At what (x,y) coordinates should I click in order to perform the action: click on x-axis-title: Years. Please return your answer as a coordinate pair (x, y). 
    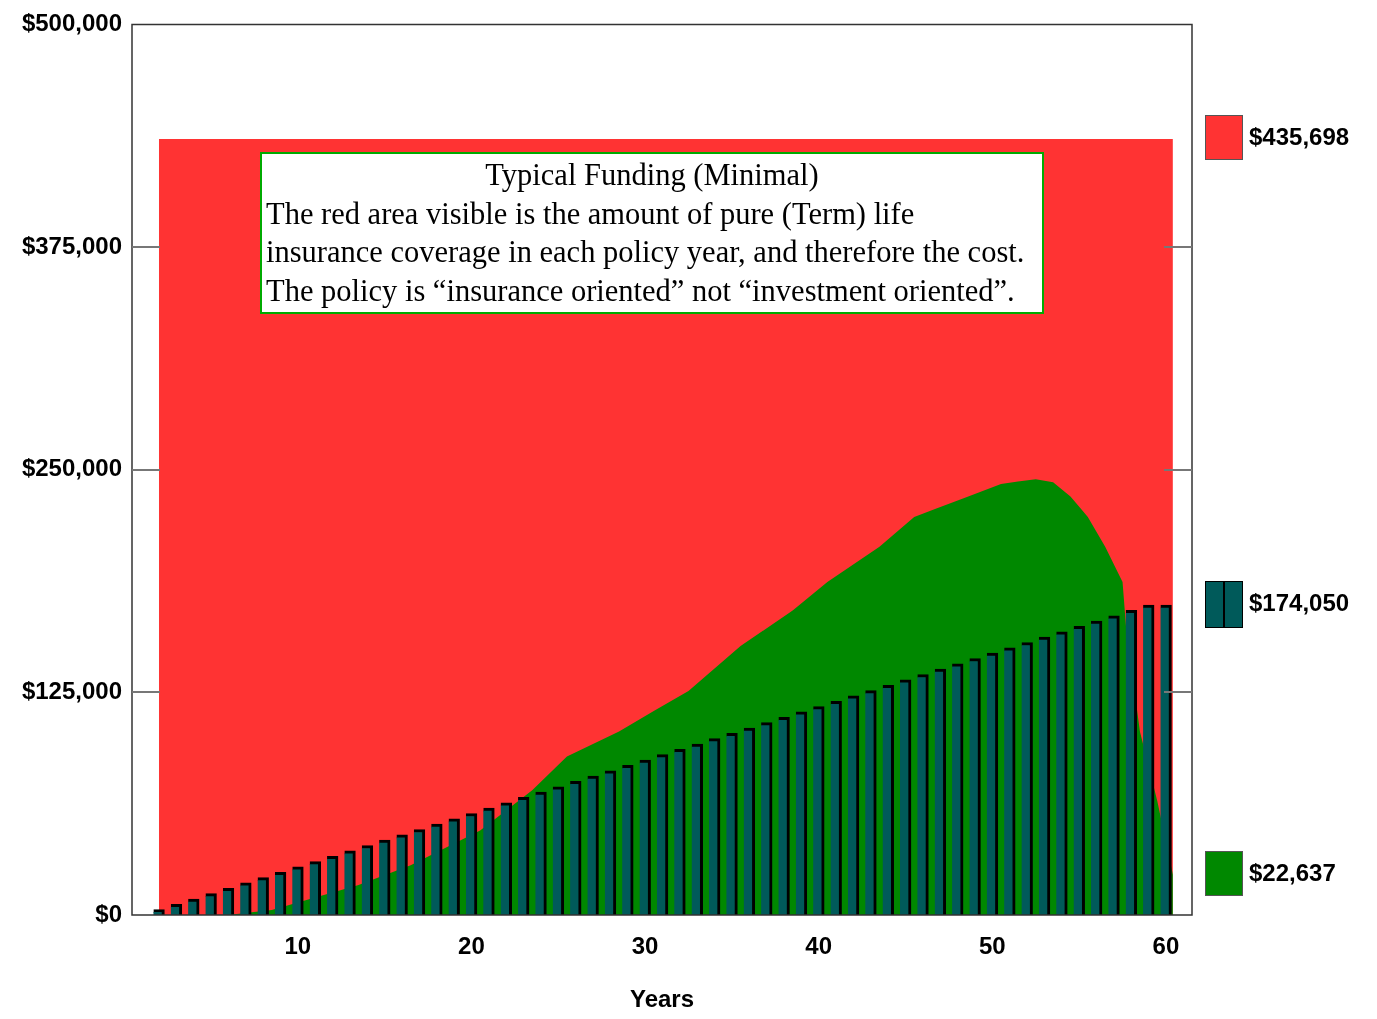
    Looking at the image, I should click on (662, 999).